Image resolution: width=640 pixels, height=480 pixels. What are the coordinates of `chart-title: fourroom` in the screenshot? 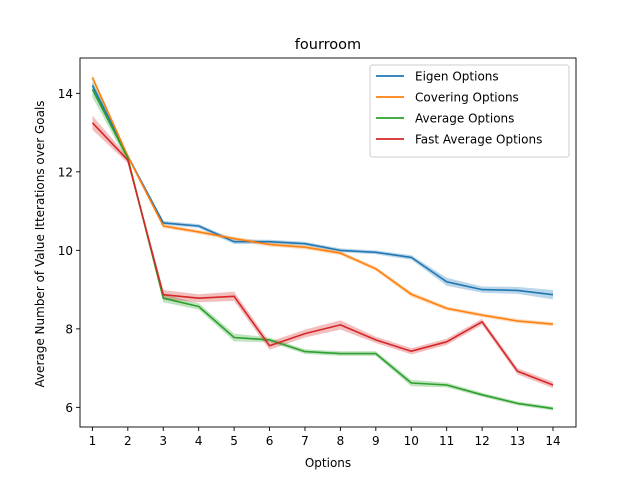 It's located at (328, 45).